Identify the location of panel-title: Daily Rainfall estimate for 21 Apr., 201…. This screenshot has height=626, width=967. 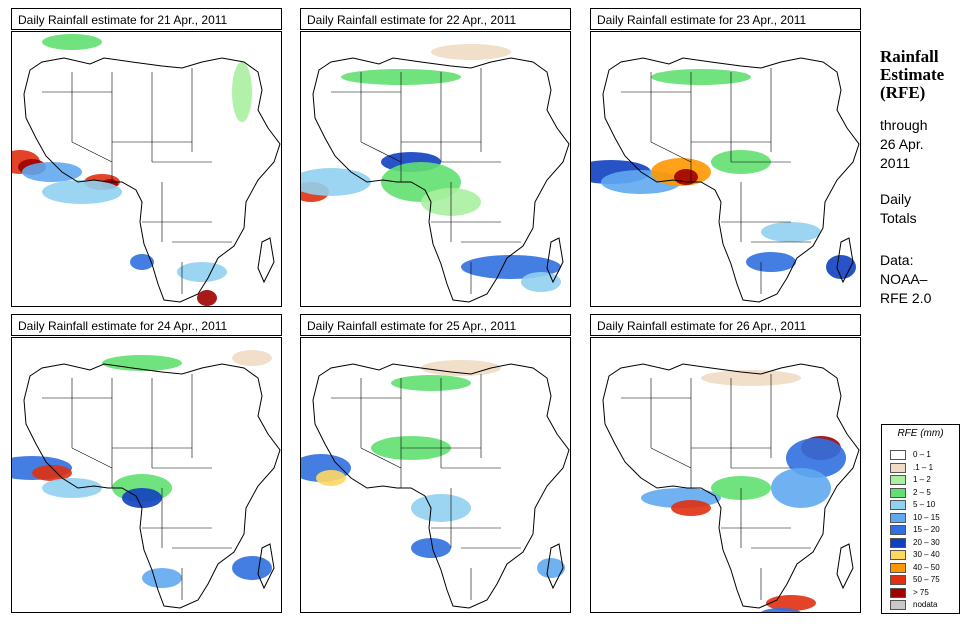
(146, 19).